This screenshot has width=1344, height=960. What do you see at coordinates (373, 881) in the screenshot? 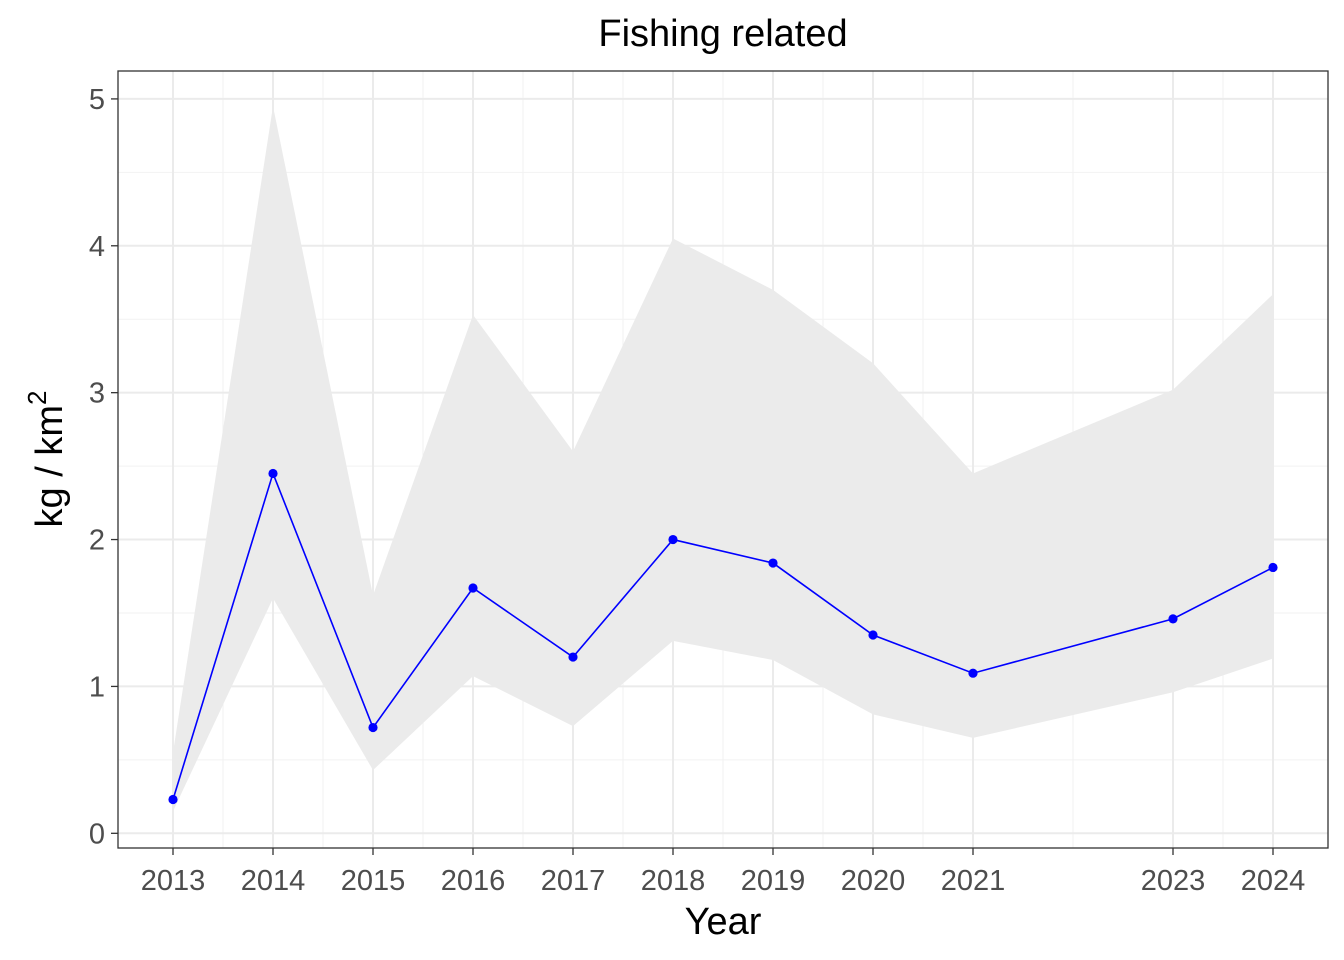
I see `x-tick-label: 2015` at bounding box center [373, 881].